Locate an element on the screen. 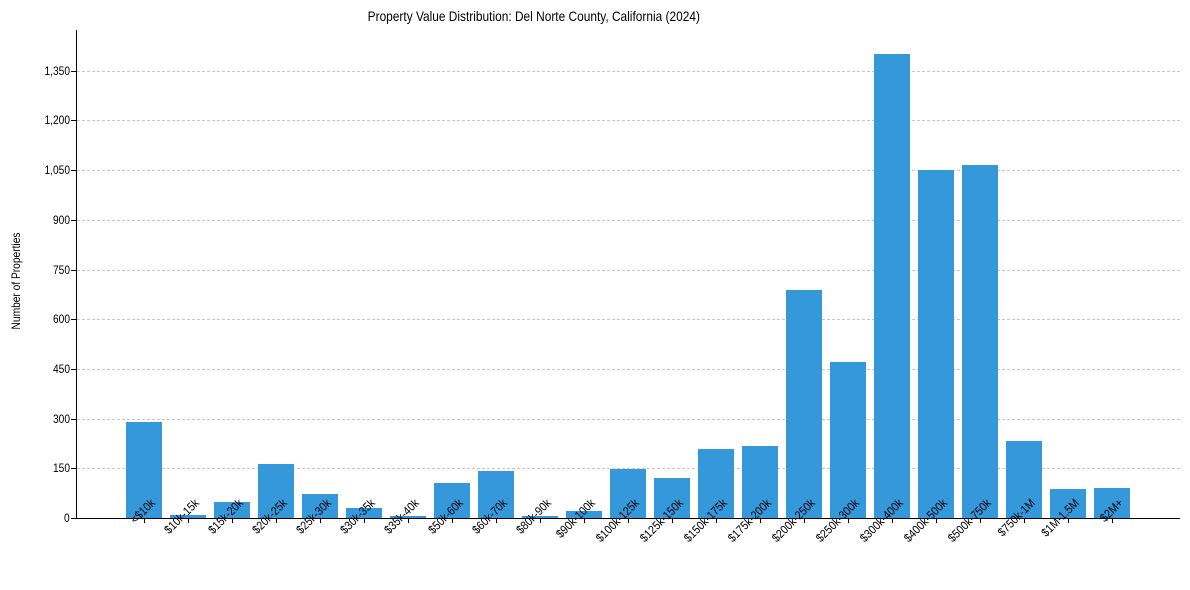 The width and height of the screenshot is (1190, 590). y-tick-label: 1,050 is located at coordinates (57, 170).